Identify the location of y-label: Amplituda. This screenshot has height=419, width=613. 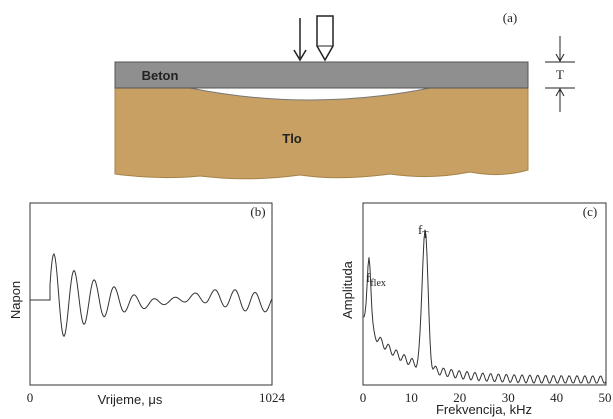
(347, 289).